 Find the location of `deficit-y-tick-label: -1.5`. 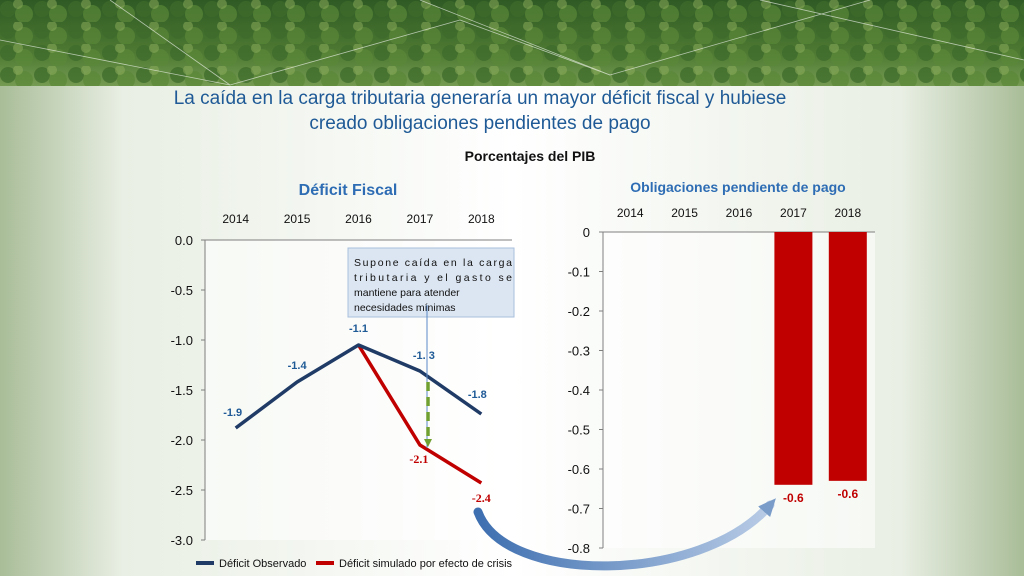

deficit-y-tick-label: -1.5 is located at coordinates (182, 390).